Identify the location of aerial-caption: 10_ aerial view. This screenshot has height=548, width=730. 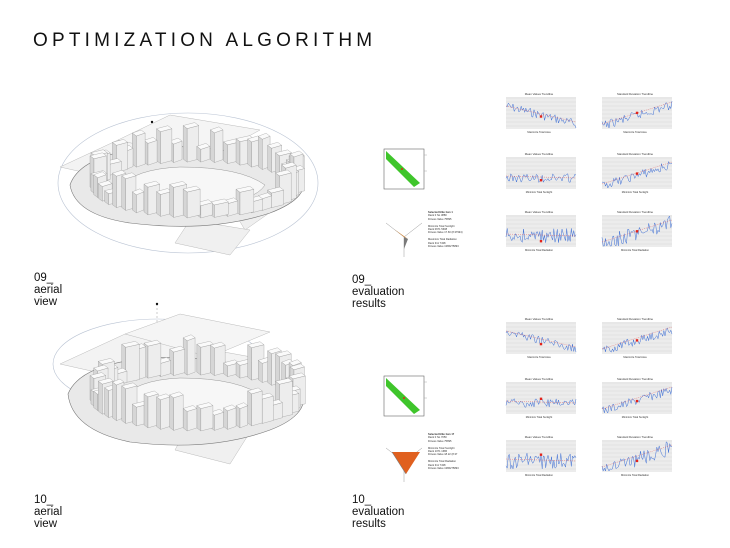
(48, 512).